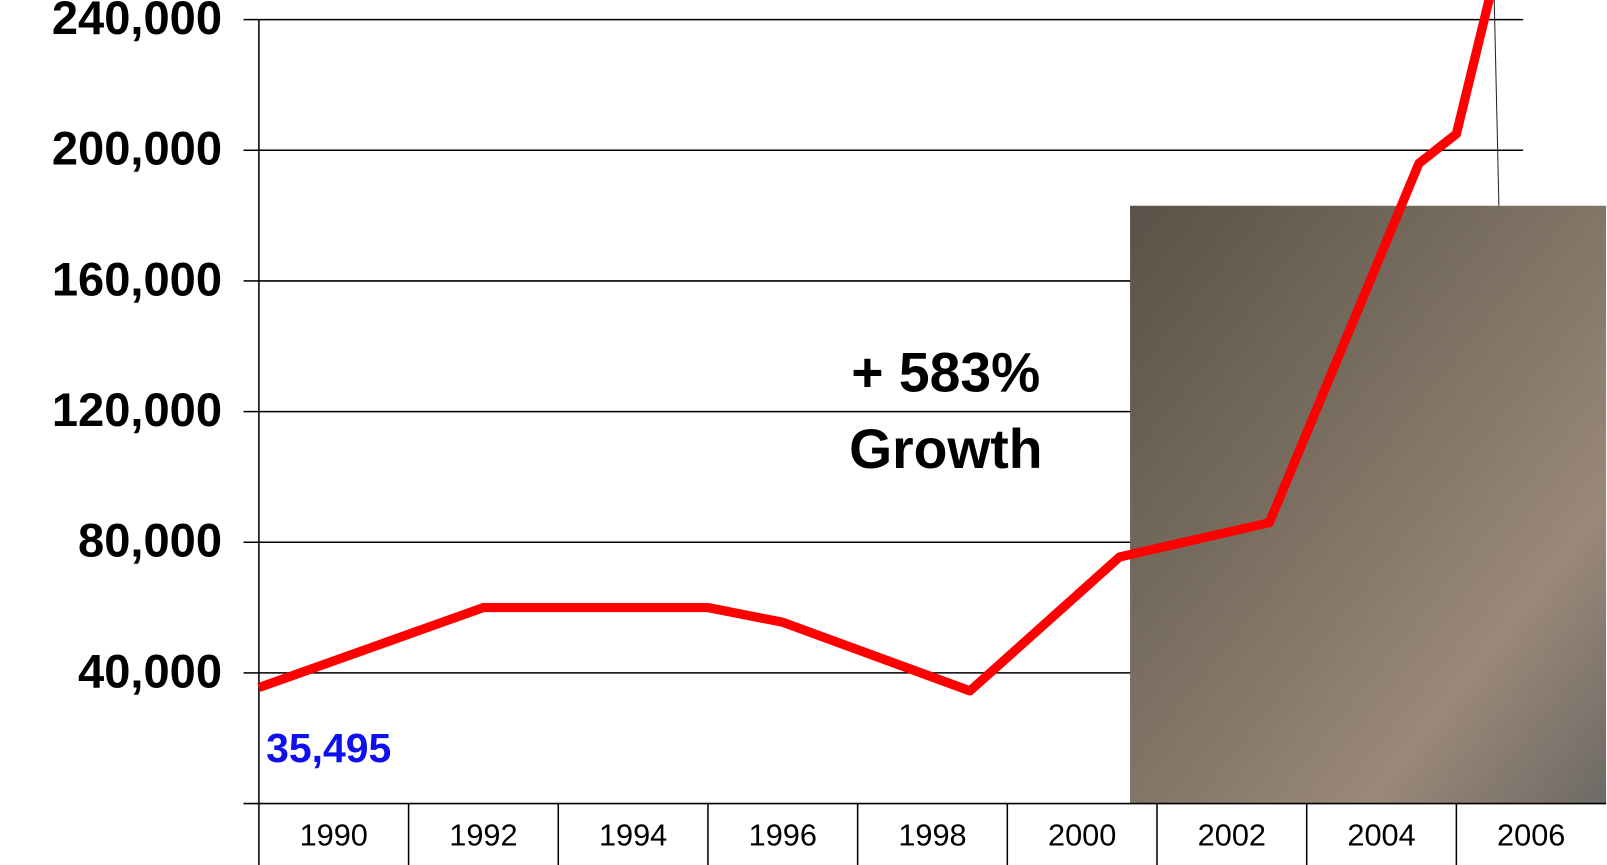  I want to click on x-tick-label: 2002, so click(1232, 834).